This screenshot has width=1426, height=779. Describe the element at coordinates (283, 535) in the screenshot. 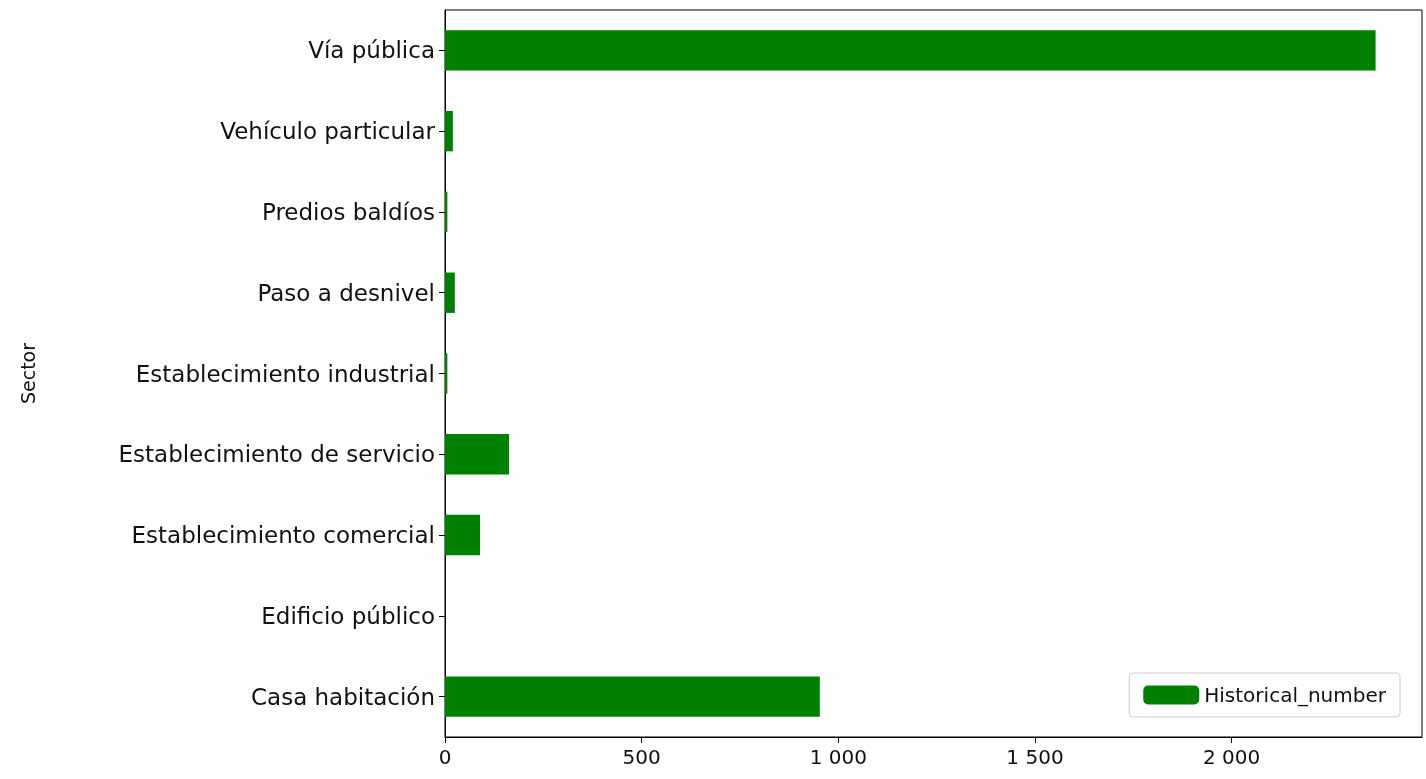

I see `y-tick-label: Establecimiento comercial` at that location.